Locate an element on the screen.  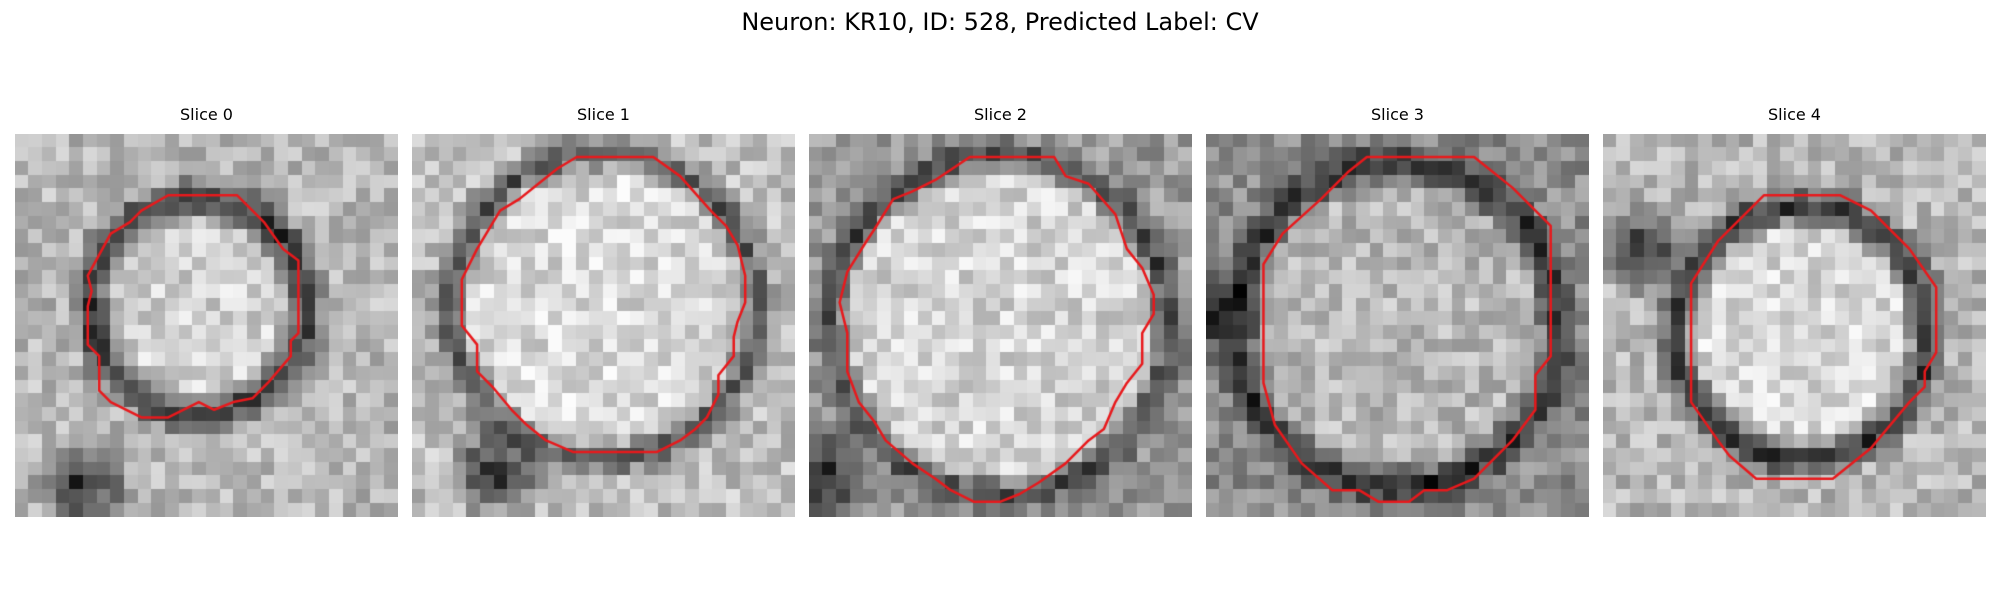
panel-slice-4: Slice 4 is located at coordinates (1794, 311).